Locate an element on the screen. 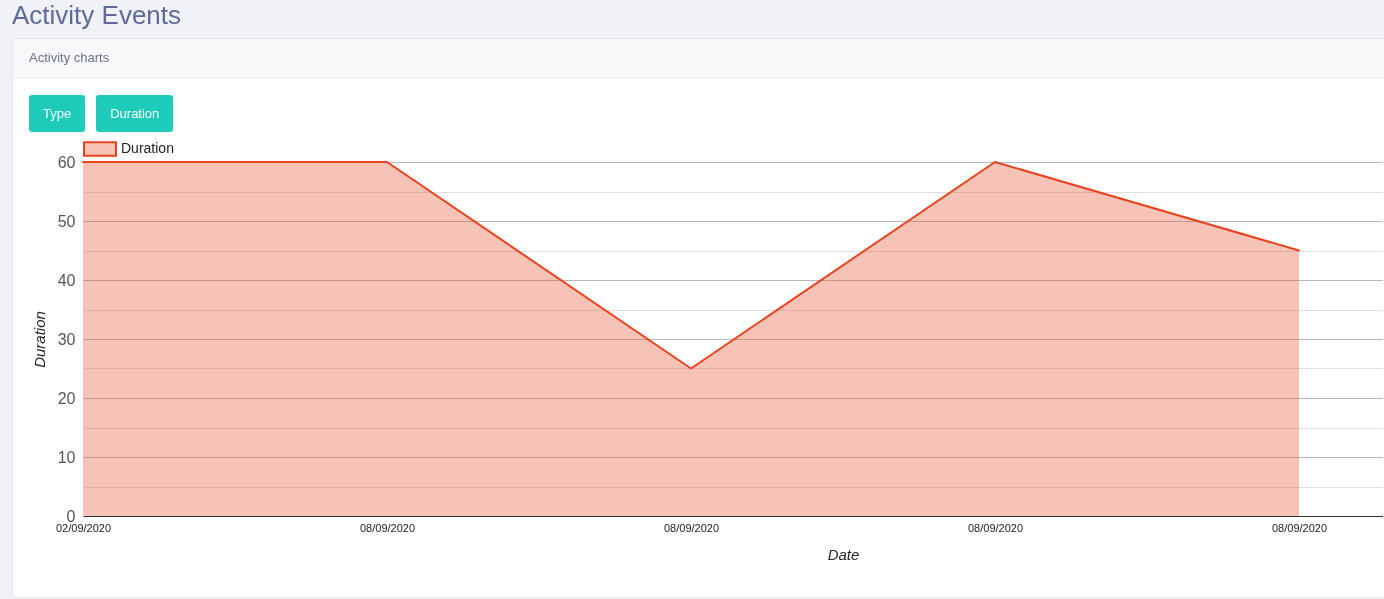  y-tick-label: 10 is located at coordinates (66, 457).